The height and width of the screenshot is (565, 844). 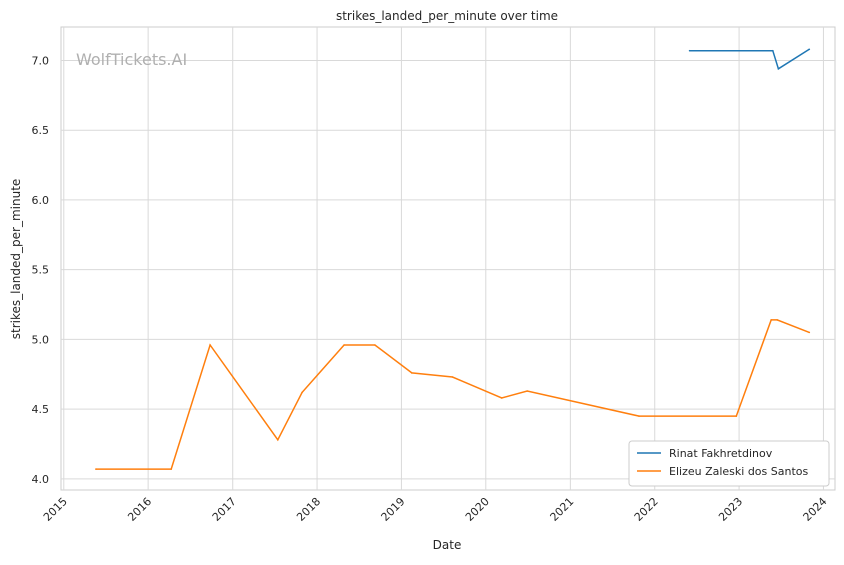 I want to click on x-tick-label: 2021, so click(x=562, y=509).